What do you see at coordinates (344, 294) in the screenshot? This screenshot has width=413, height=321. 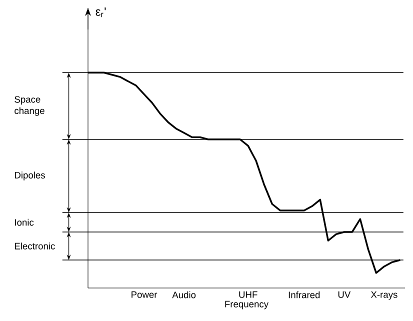 I see `x-tick-label: UV` at bounding box center [344, 294].